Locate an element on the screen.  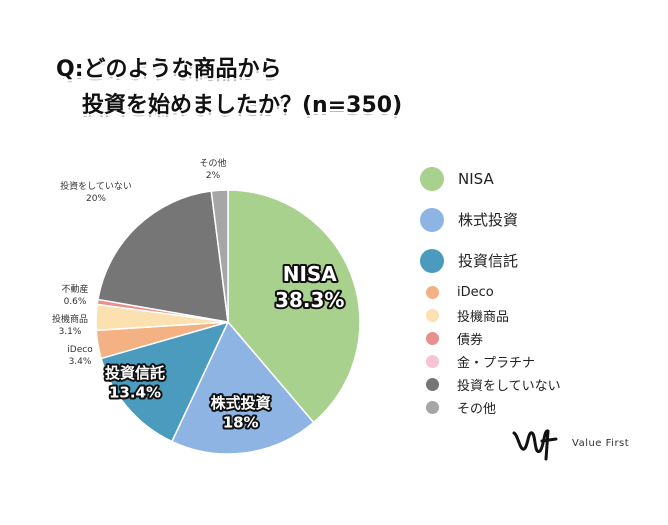
slice-label-name: 投資をしていない is located at coordinates (96, 186).